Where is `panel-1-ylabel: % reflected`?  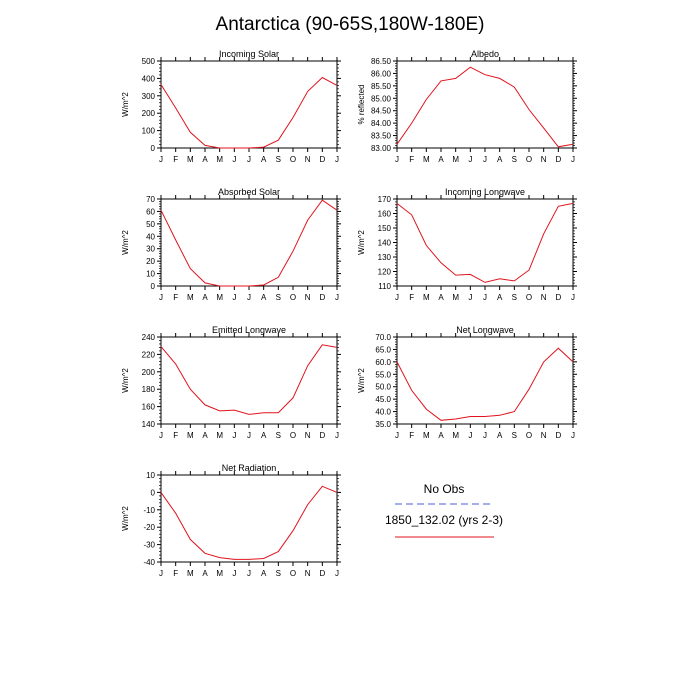 panel-1-ylabel: % reflected is located at coordinates (361, 104).